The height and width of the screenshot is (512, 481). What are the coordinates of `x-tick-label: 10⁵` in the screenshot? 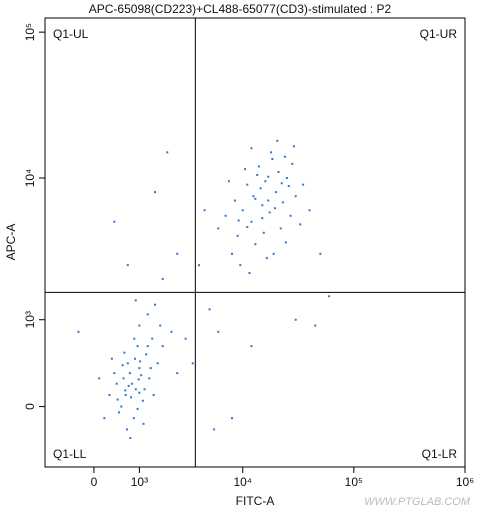 It's located at (354, 482).